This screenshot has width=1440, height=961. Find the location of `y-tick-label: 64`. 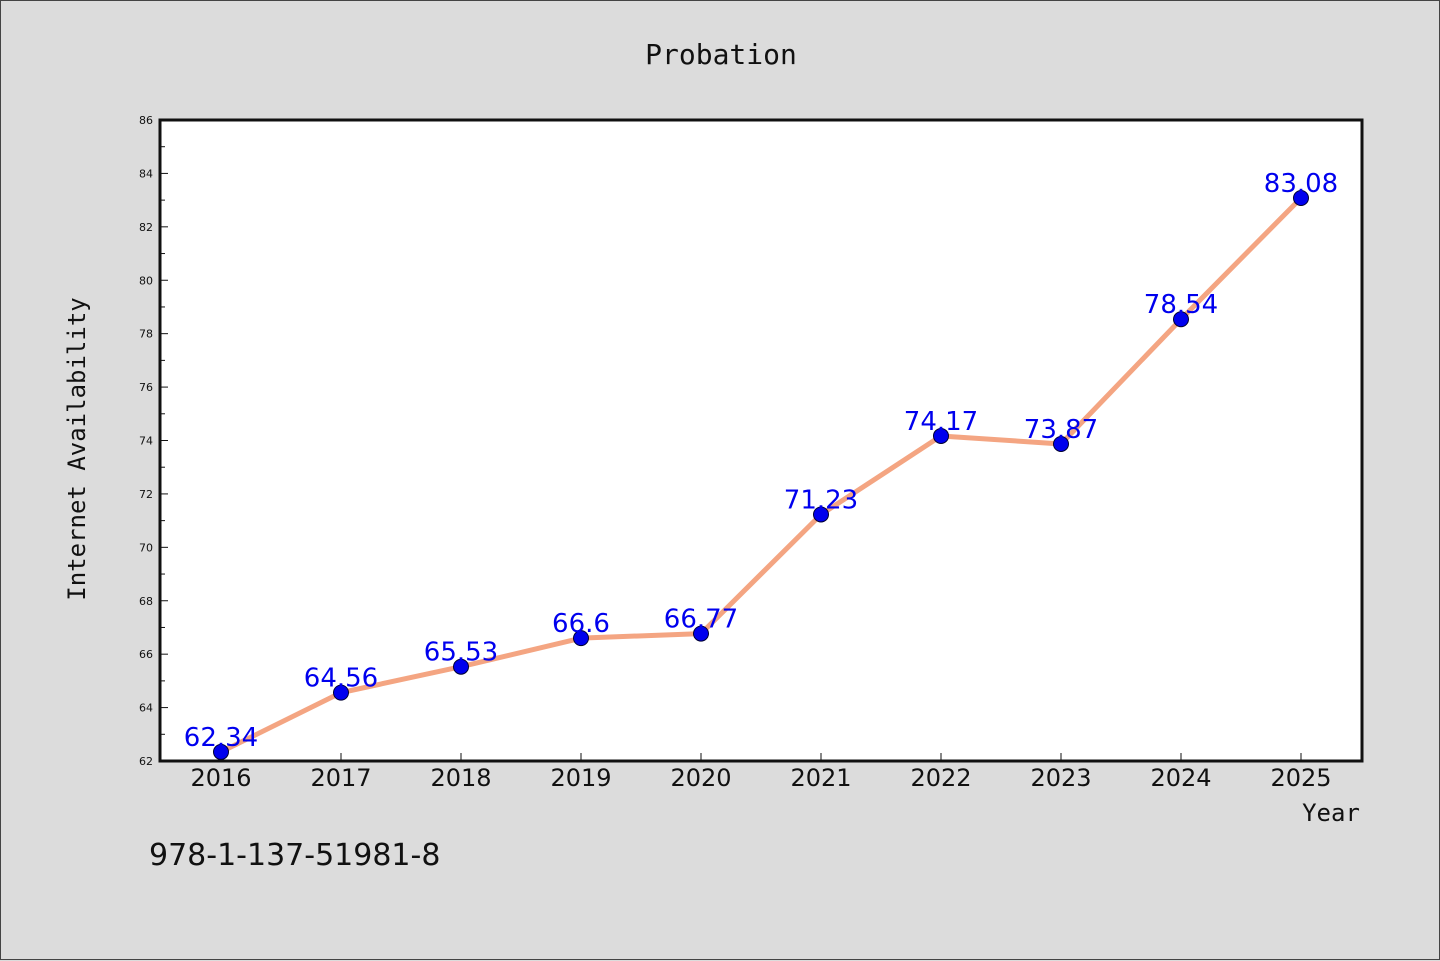

y-tick-label: 64 is located at coordinates (146, 708).